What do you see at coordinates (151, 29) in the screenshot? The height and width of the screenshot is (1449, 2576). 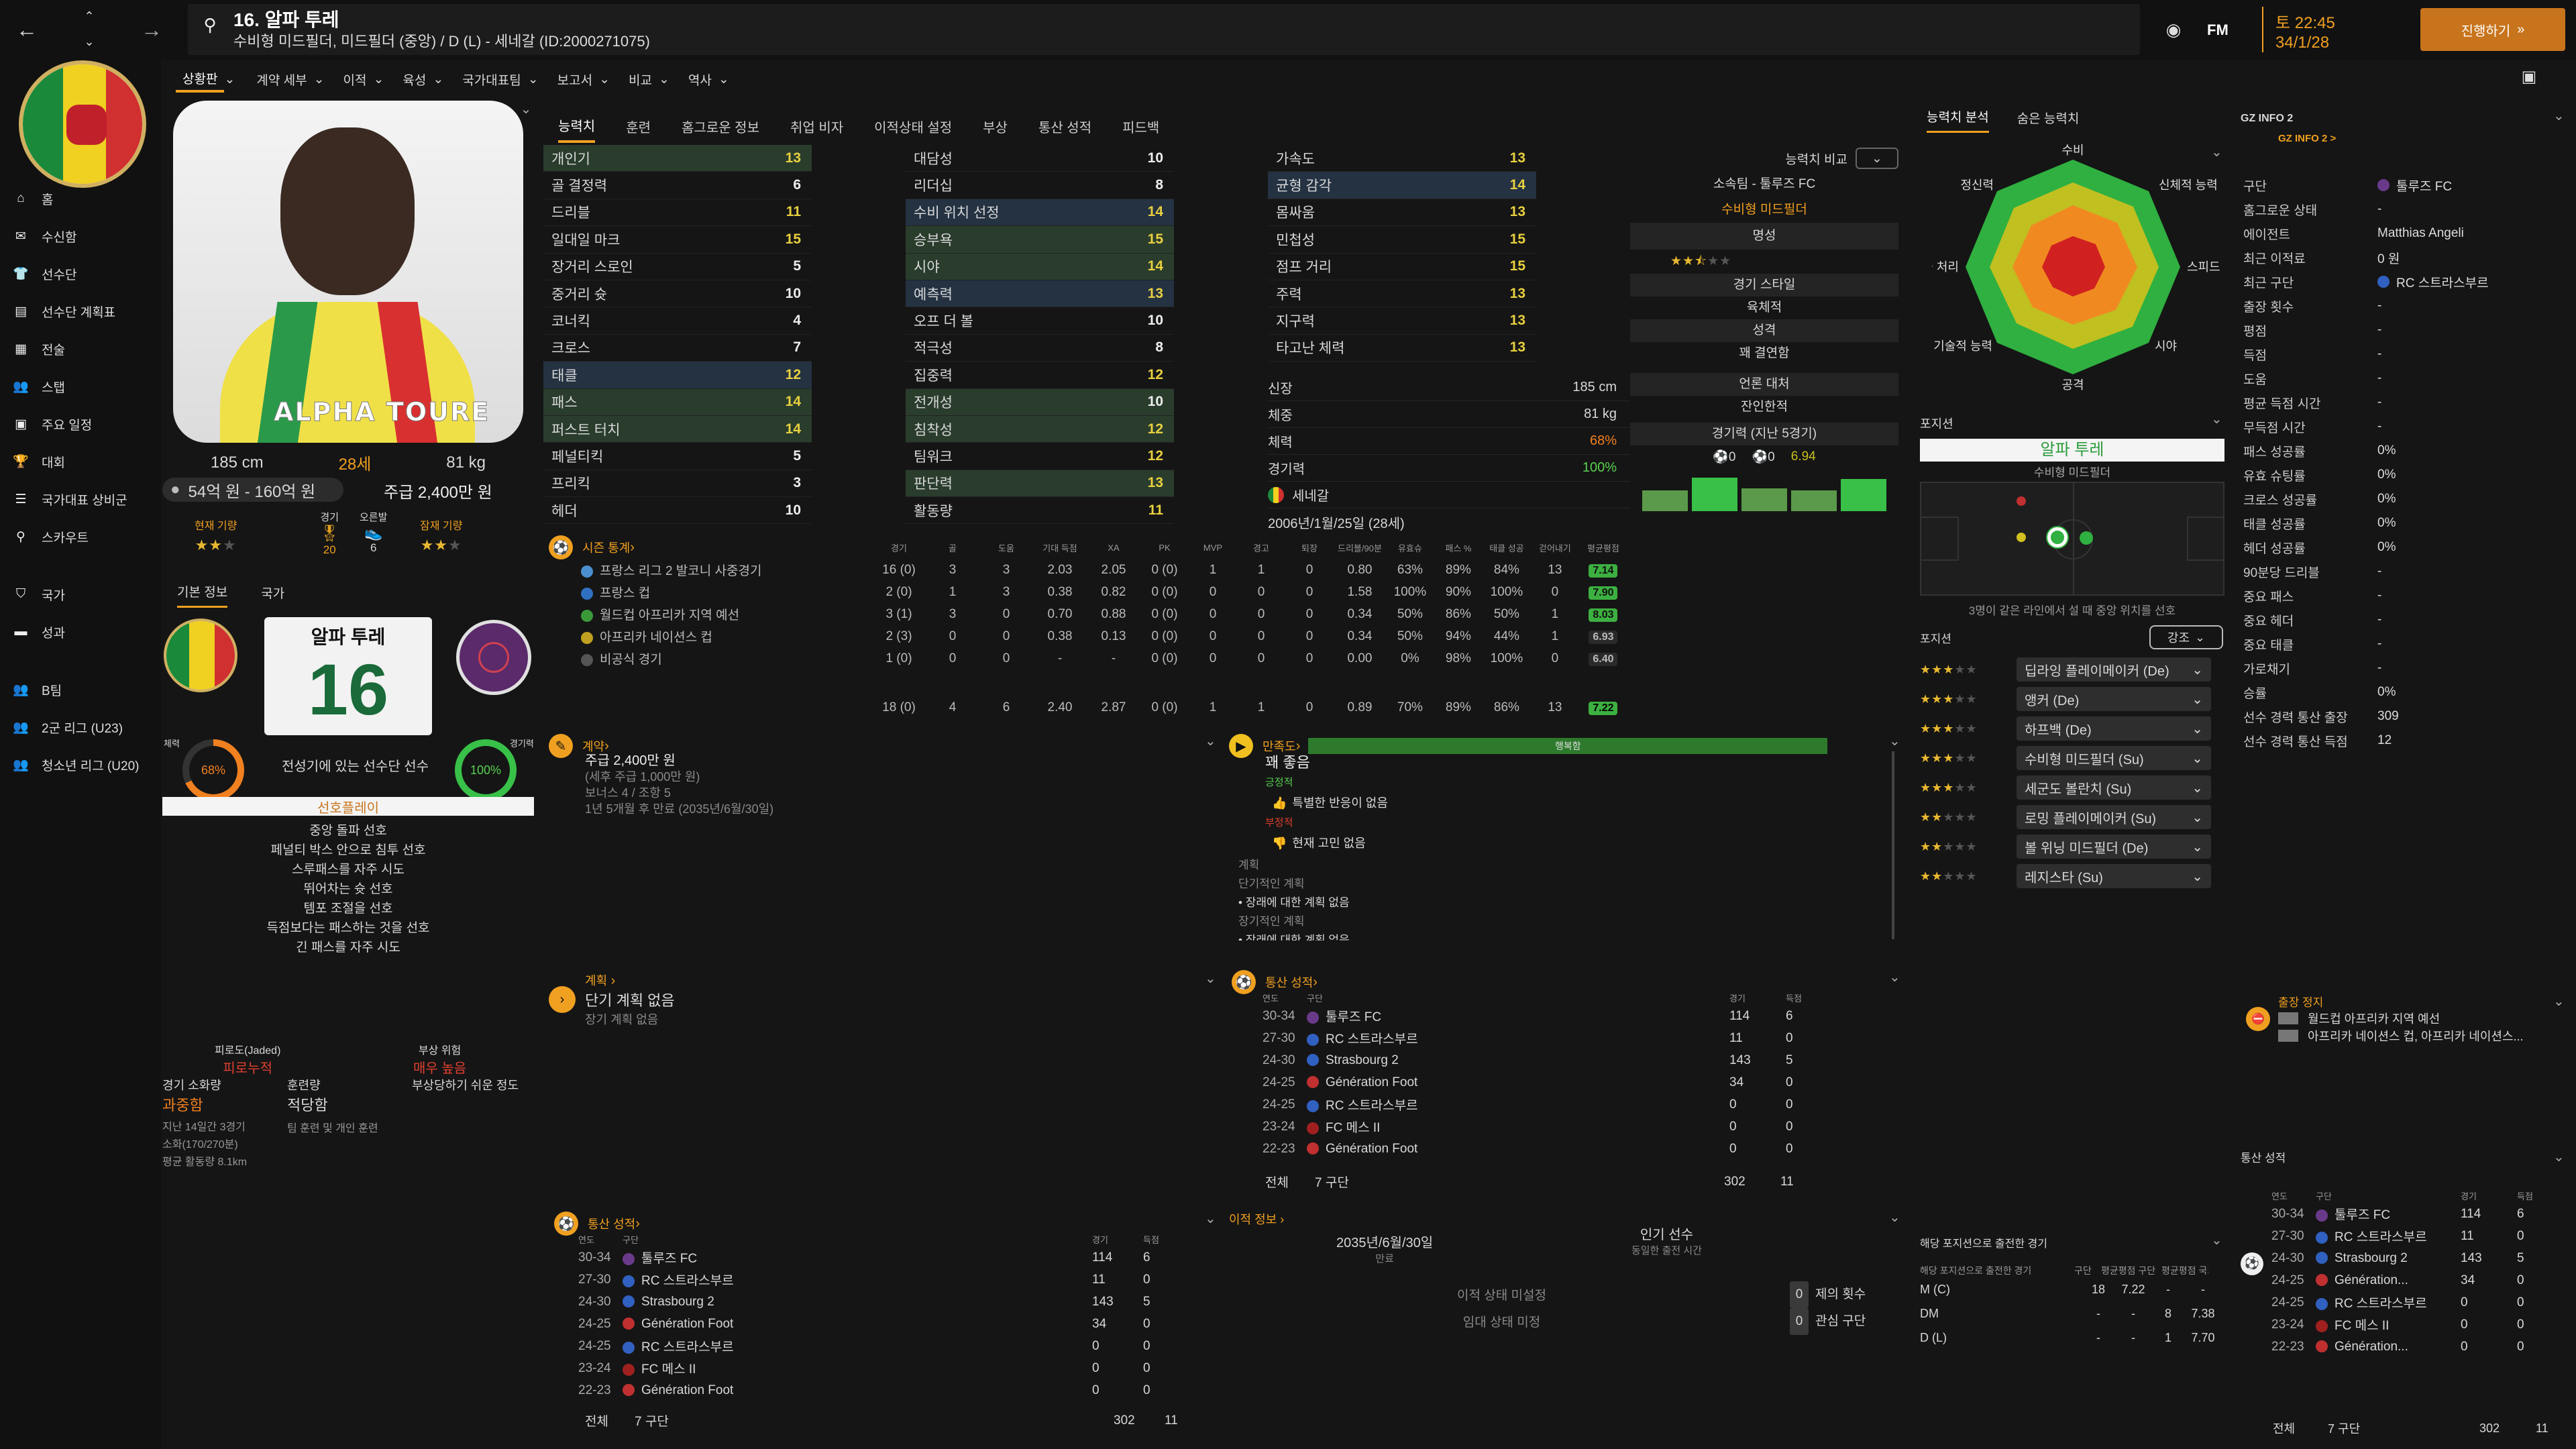 I see `forward-icon: →` at bounding box center [151, 29].